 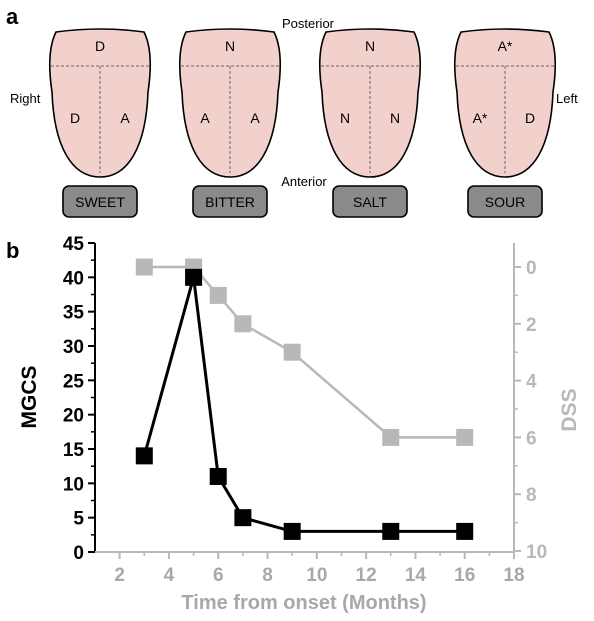 What do you see at coordinates (218, 575) in the screenshot?
I see `x-tick-label: 6` at bounding box center [218, 575].